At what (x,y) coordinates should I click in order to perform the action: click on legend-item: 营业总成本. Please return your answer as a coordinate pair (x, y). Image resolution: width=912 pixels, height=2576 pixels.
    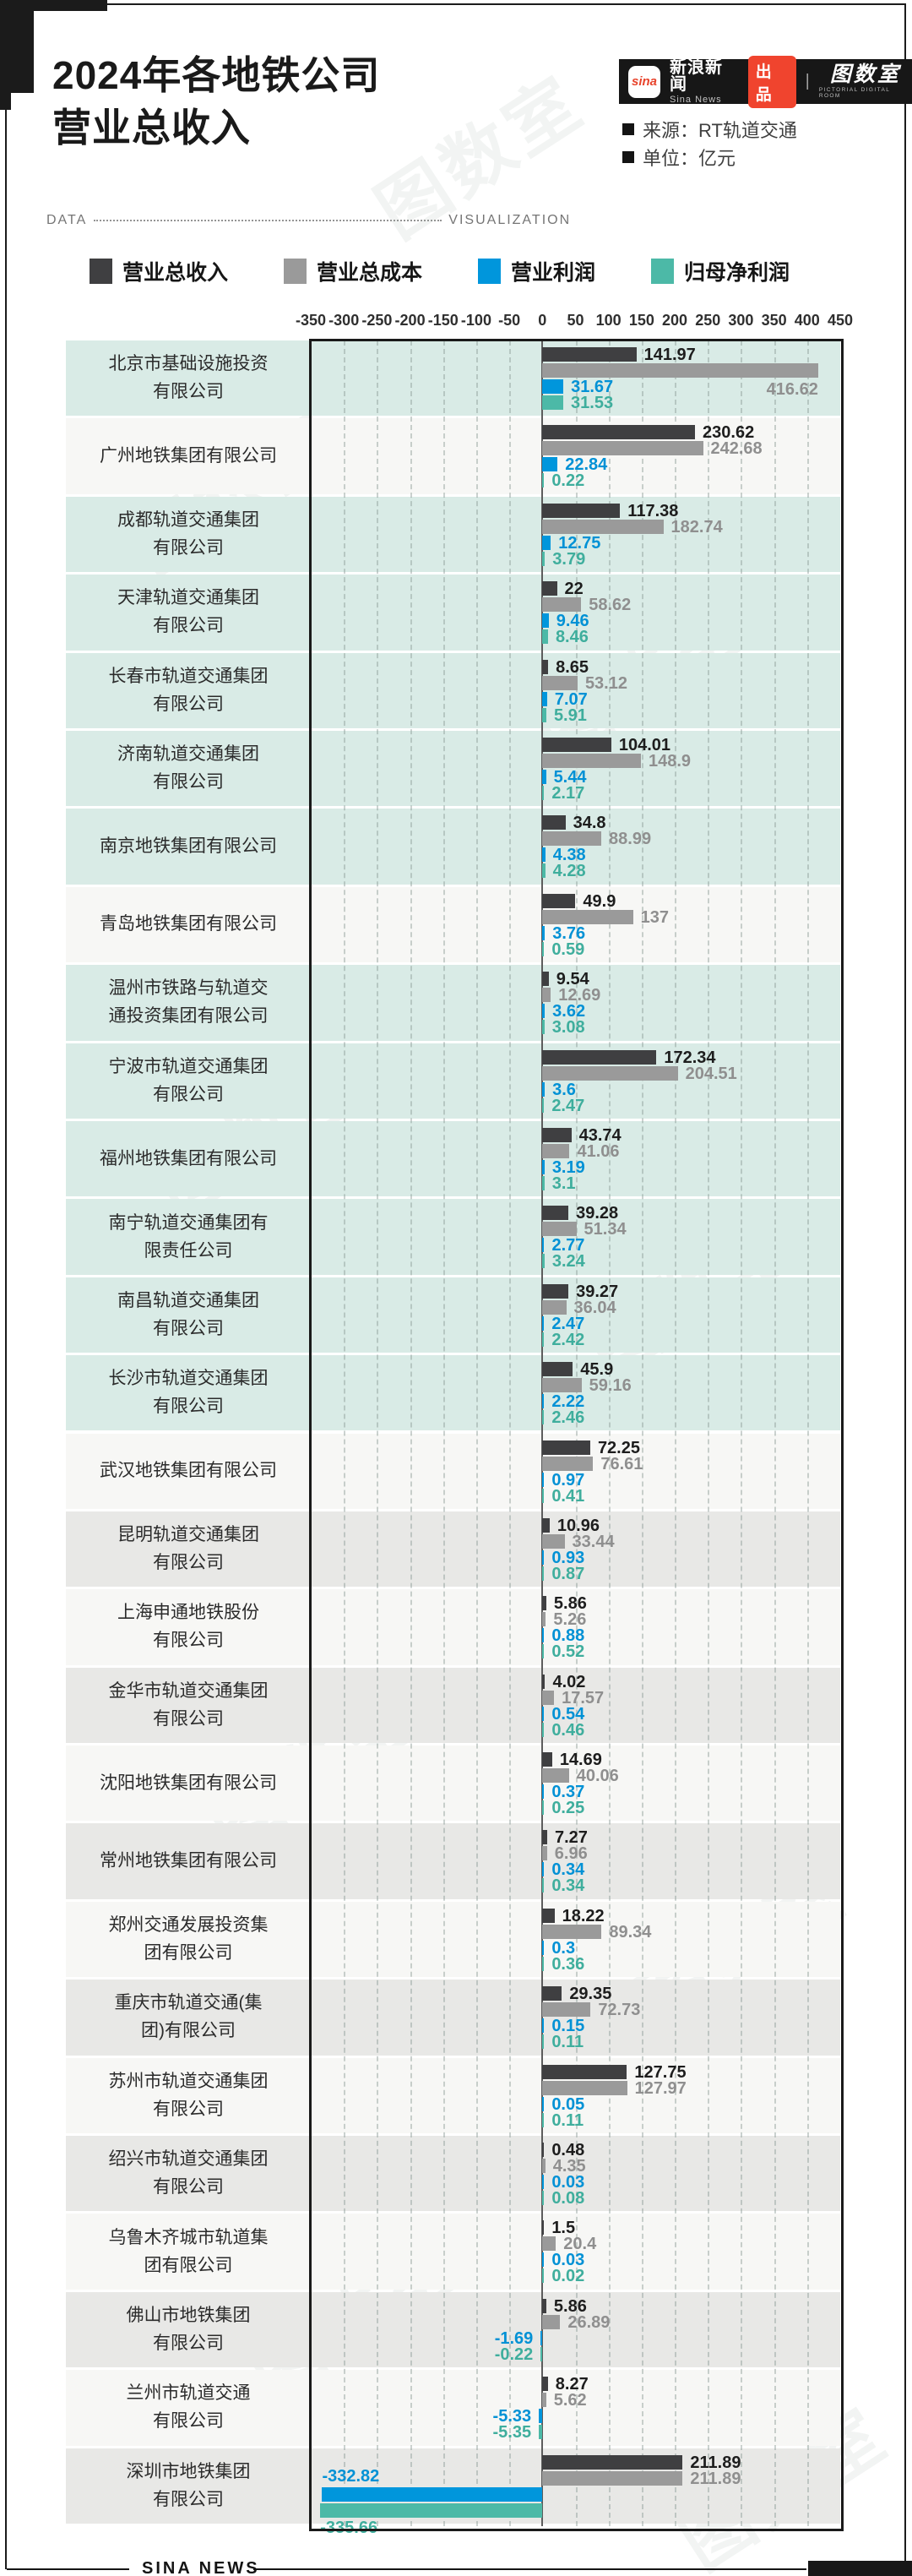
    Looking at the image, I should click on (353, 271).